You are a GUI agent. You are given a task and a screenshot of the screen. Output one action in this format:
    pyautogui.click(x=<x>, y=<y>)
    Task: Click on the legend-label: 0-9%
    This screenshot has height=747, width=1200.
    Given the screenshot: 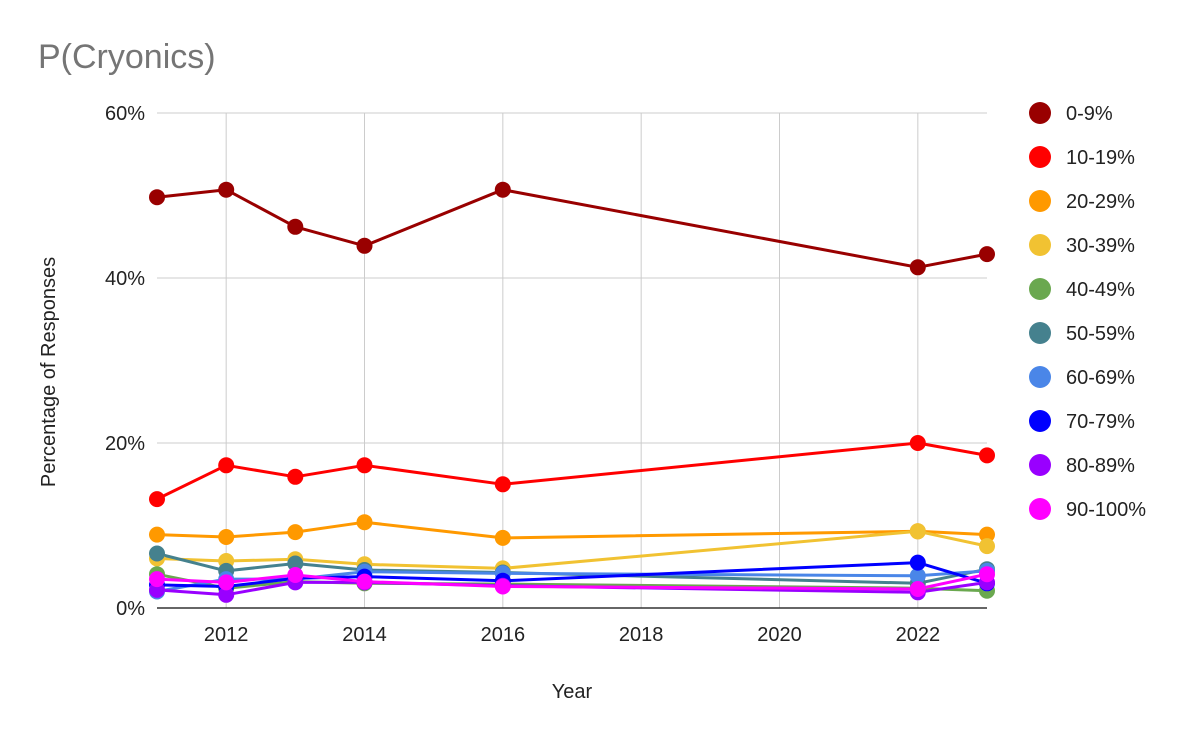 What is the action you would take?
    pyautogui.click(x=1089, y=114)
    